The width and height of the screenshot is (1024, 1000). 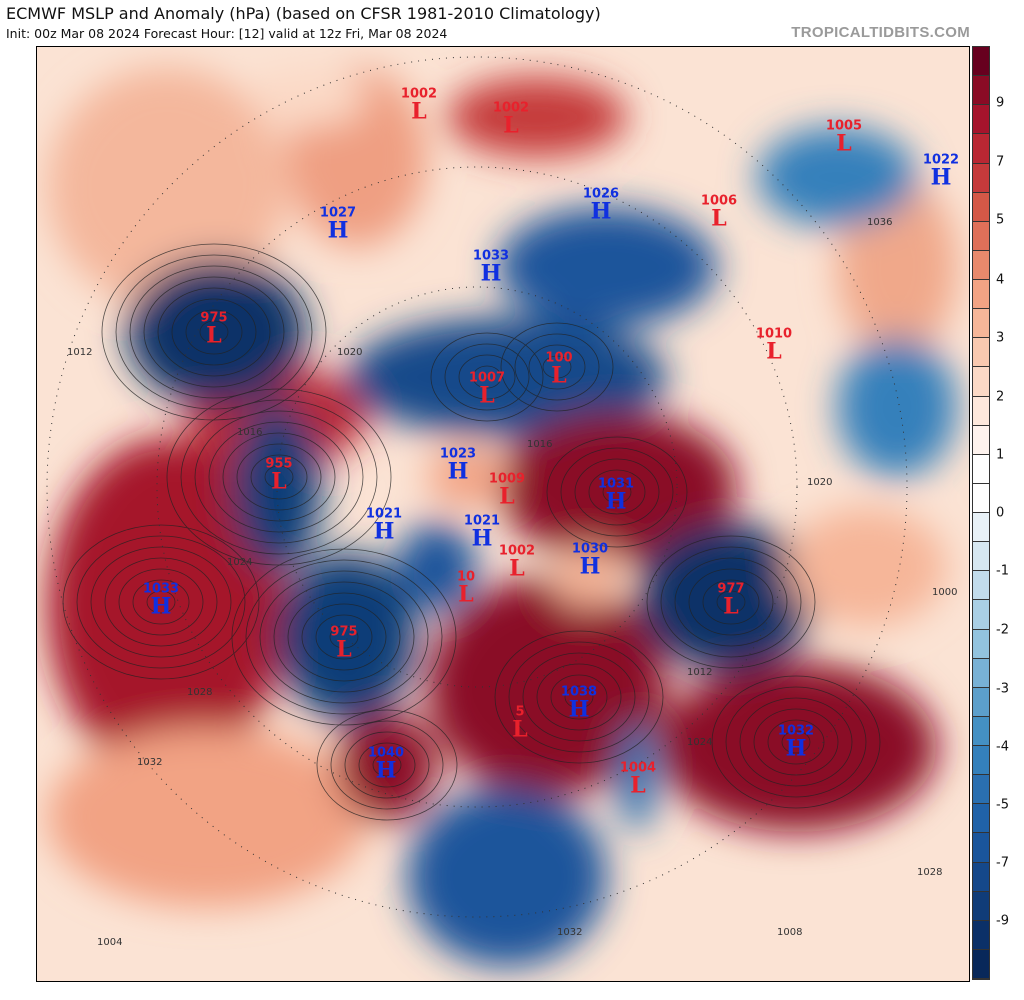 I want to click on high-pressure-center: 1021 H, so click(x=384, y=525).